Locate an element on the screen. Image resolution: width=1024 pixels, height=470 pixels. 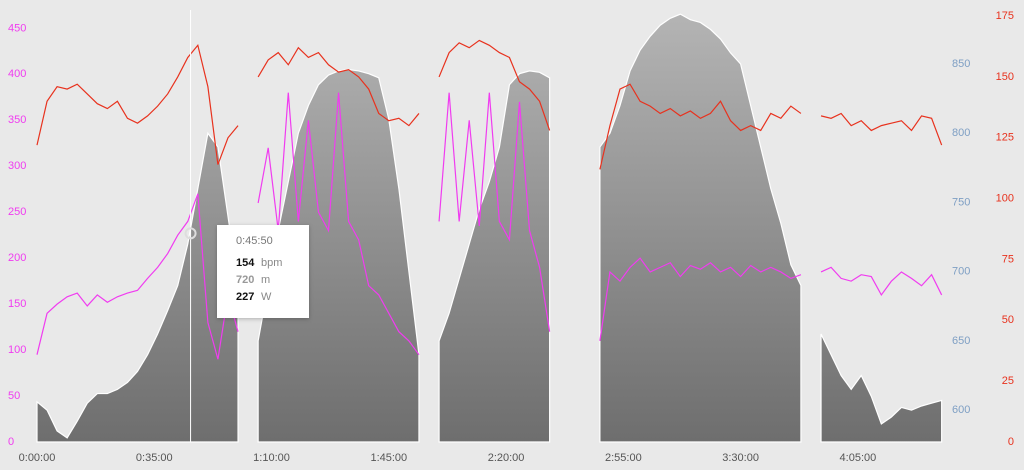
tooltip: 0:45:50 154 bpm 720 m 227 W is located at coordinates (263, 271).